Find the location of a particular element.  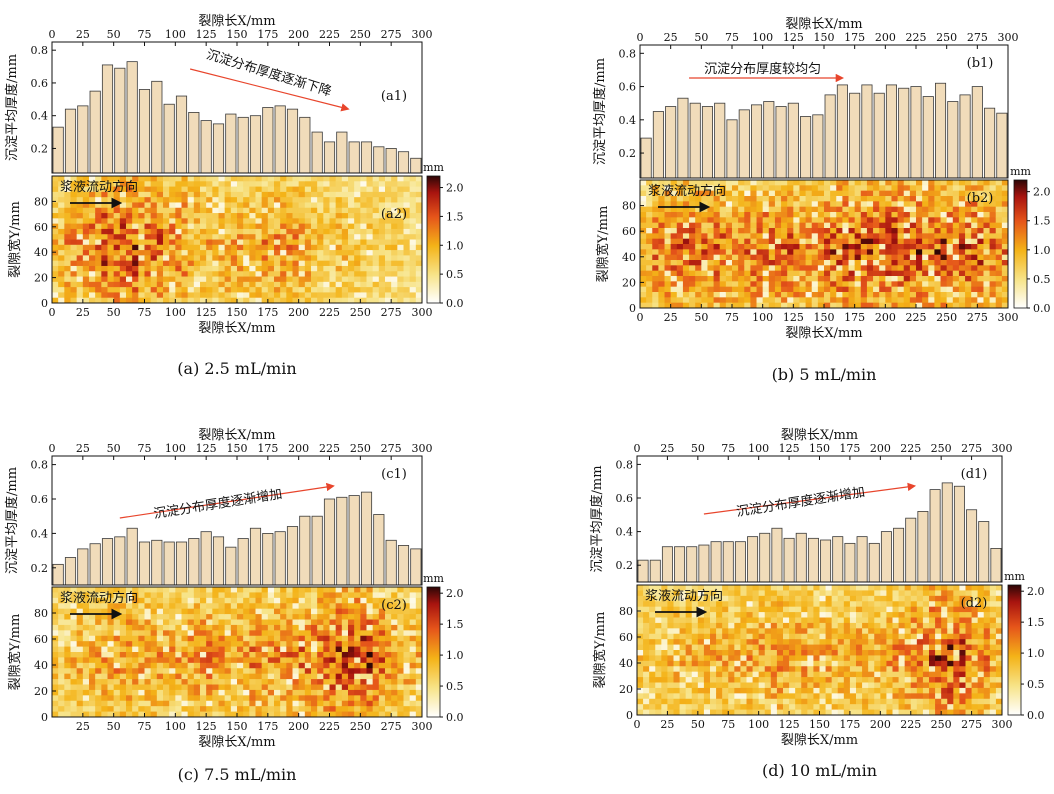

colorbar-tick-label: 0.0 is located at coordinates (455, 717).